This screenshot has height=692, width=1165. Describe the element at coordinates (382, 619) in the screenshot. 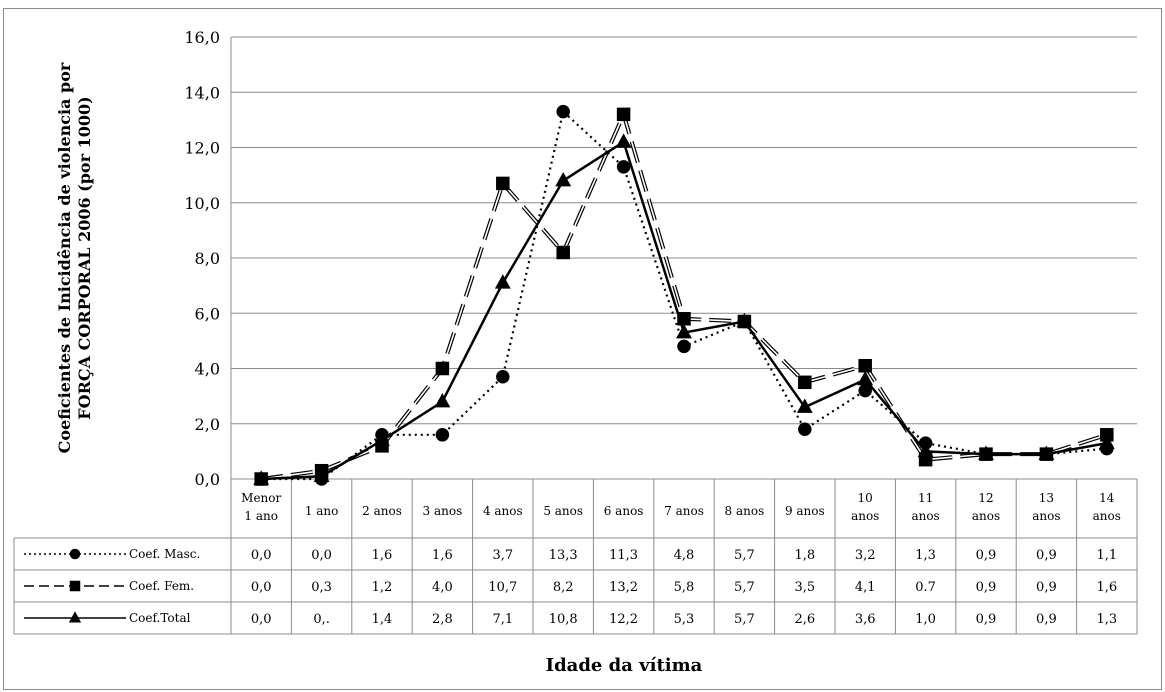

I see `table-value: 1,4` at that location.